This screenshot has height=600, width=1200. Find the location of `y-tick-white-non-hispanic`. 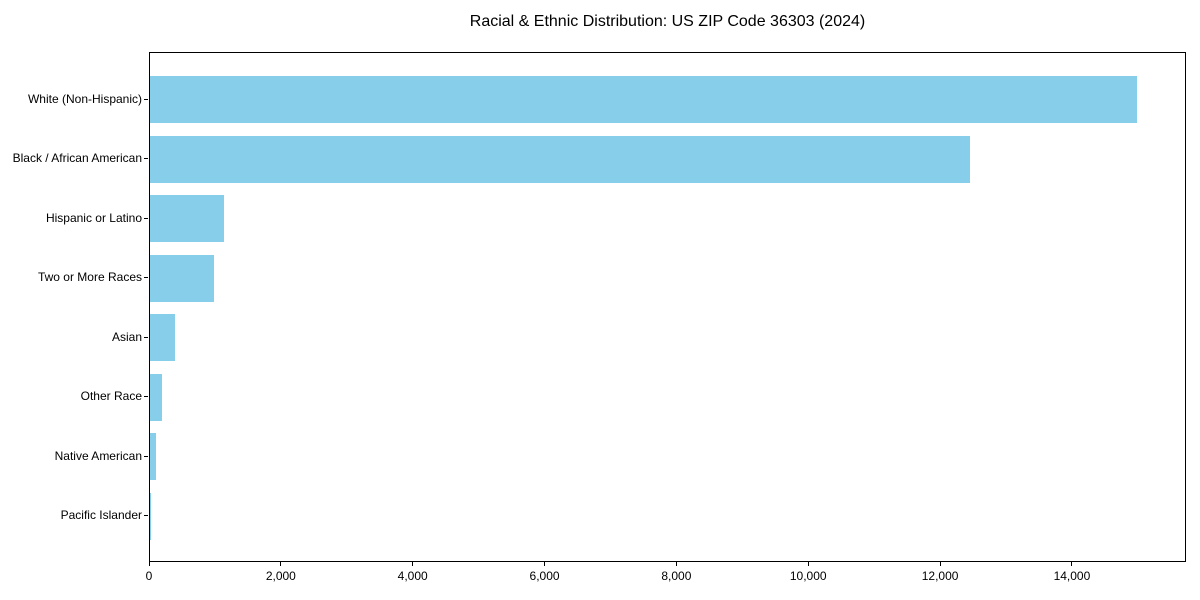

y-tick-white-non-hispanic is located at coordinates (146, 99).